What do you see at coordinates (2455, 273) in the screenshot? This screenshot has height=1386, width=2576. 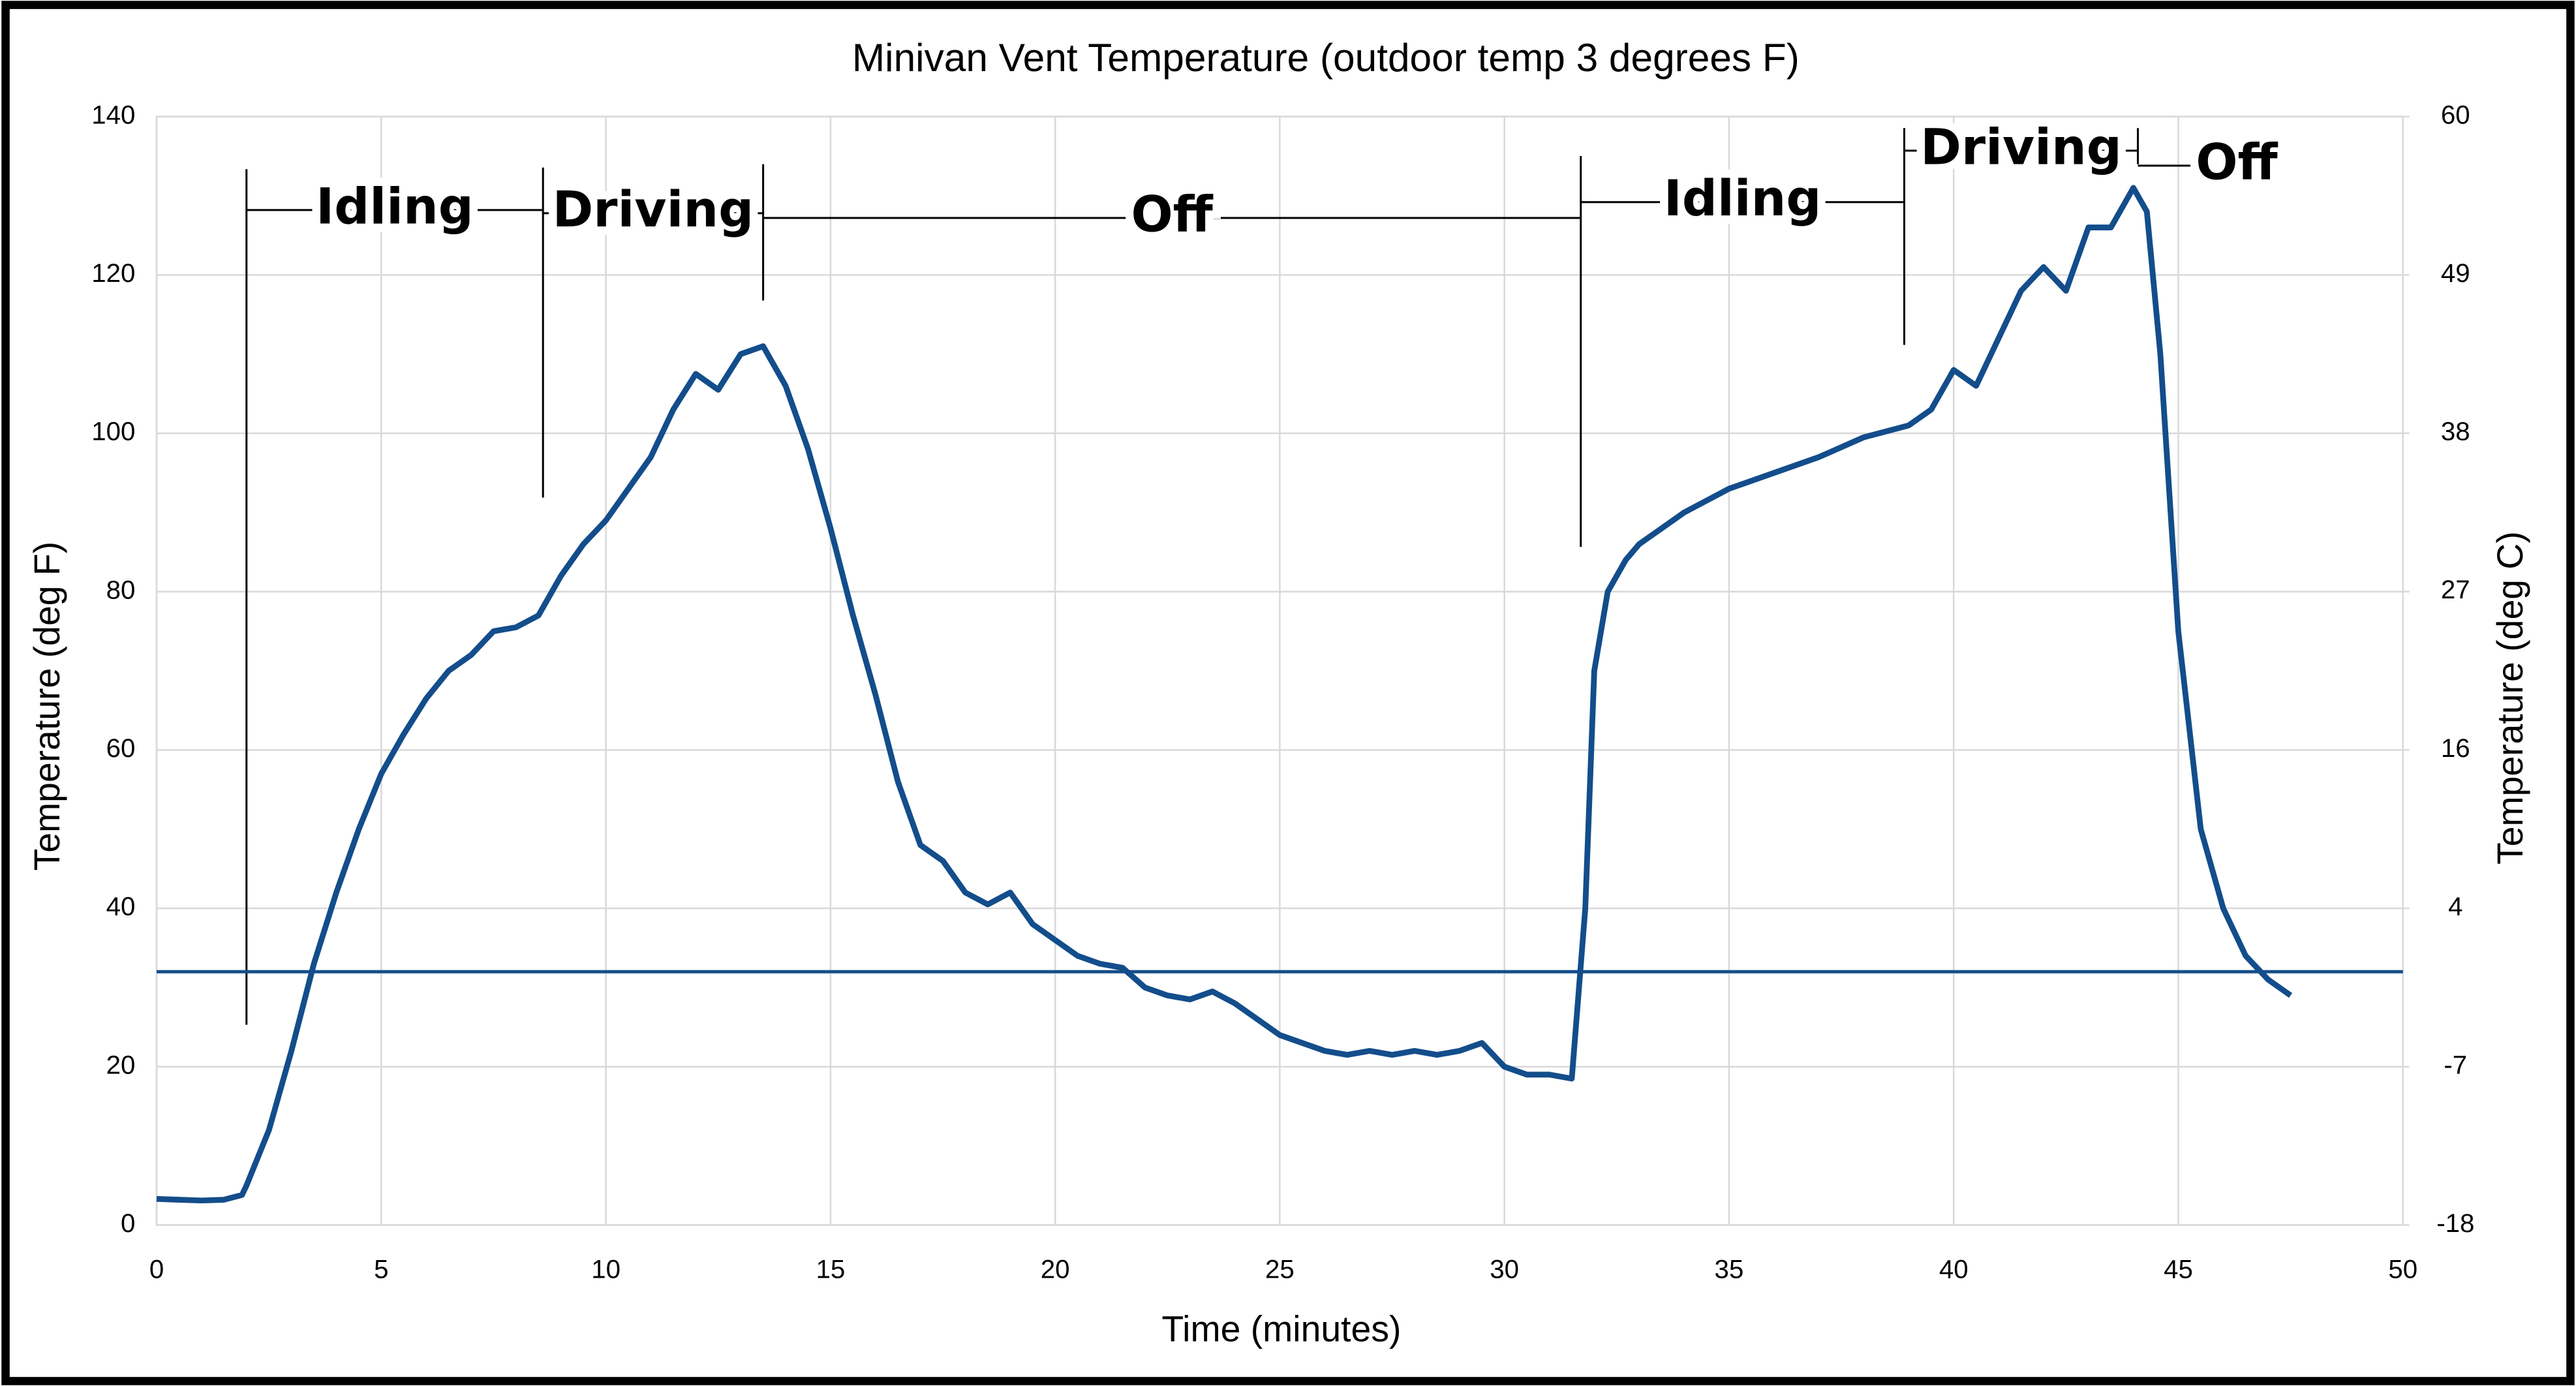 I see `y2-tick-label: 49` at bounding box center [2455, 273].